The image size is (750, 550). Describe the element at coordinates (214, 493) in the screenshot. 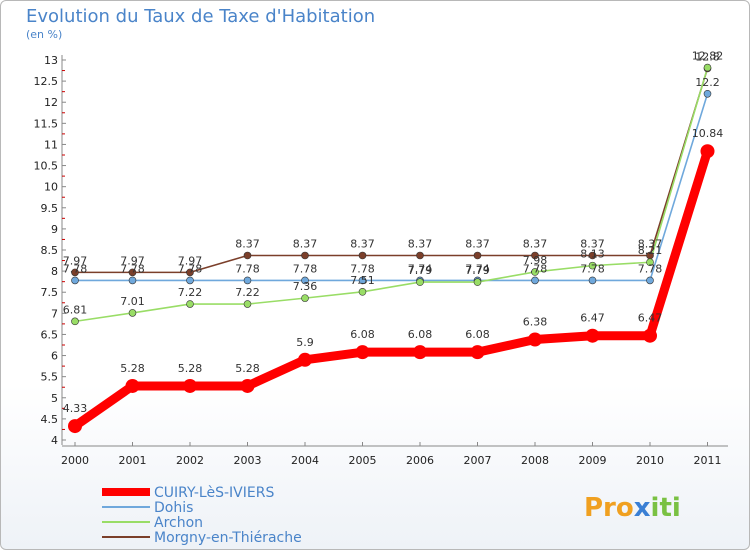

I see `legend-label: CUIRY-LèS-IVIERS` at that location.